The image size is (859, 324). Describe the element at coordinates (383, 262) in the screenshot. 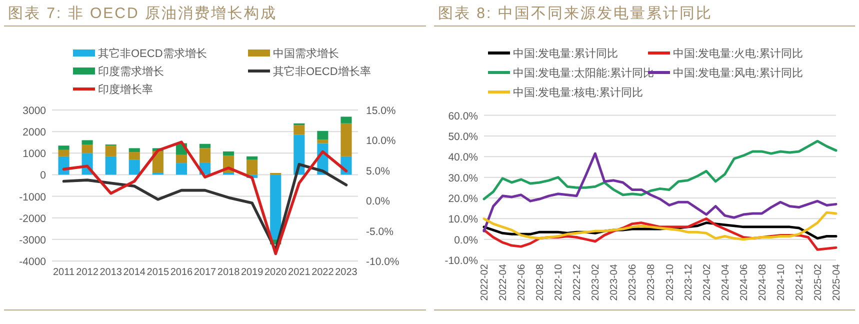

I see `y2-tick-label: -10.0%` at that location.